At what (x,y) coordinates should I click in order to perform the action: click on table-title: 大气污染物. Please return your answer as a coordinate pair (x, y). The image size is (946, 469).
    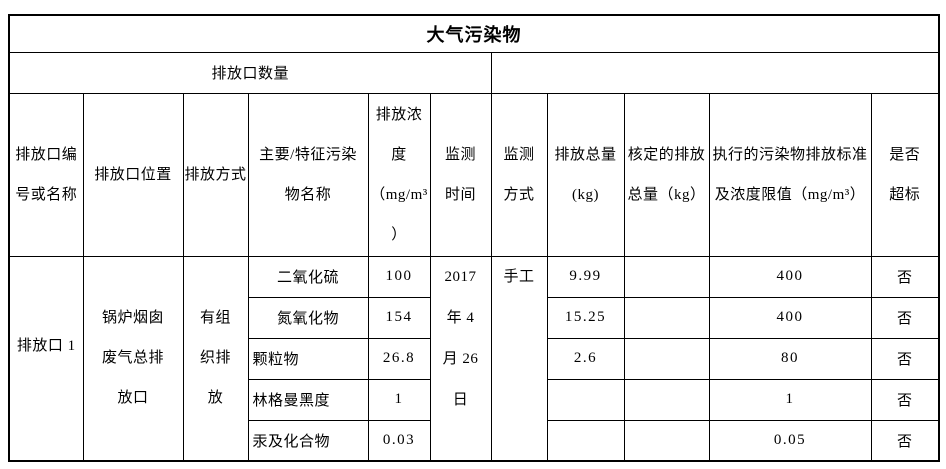
    Looking at the image, I should click on (474, 33).